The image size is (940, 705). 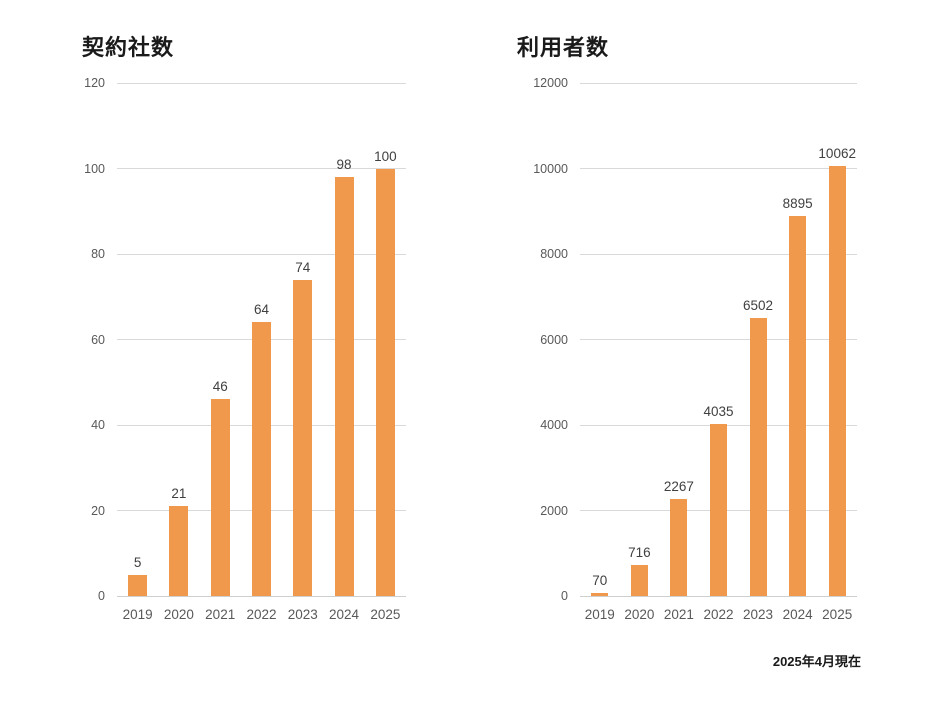 What do you see at coordinates (98, 339) in the screenshot?
I see `y-axis-tick-label: 60` at bounding box center [98, 339].